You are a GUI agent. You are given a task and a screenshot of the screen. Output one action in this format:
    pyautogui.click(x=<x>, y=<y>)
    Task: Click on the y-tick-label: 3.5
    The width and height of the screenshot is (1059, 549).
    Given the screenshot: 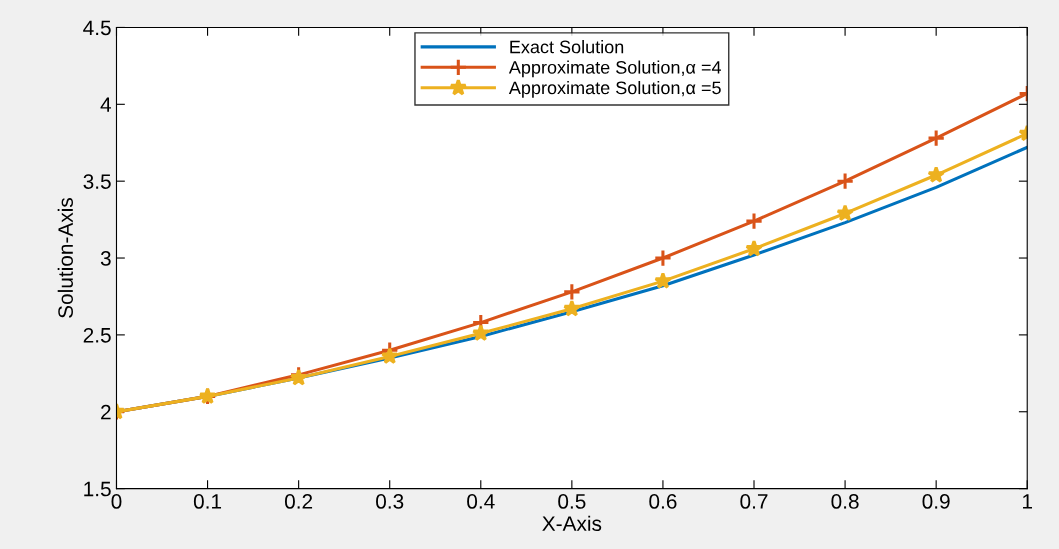 What is the action you would take?
    pyautogui.click(x=97, y=181)
    